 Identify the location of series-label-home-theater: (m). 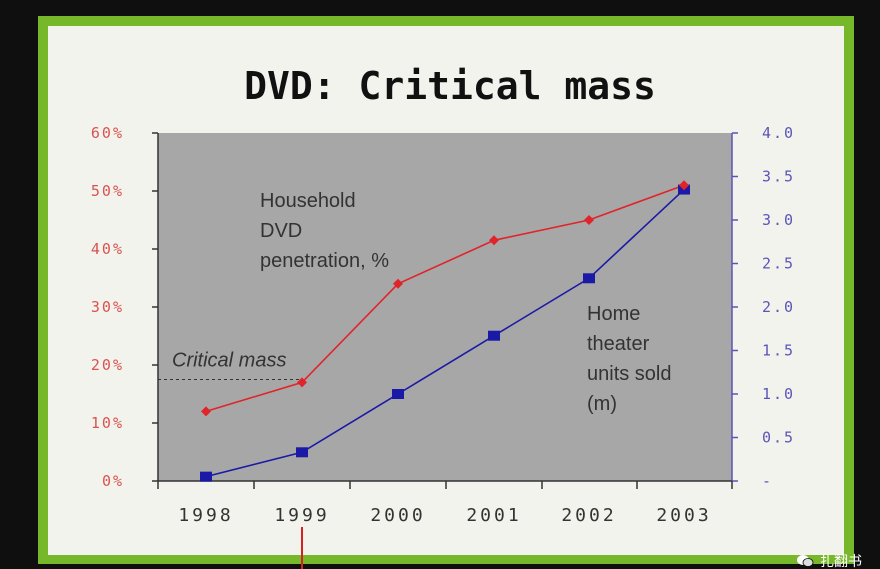
(602, 404).